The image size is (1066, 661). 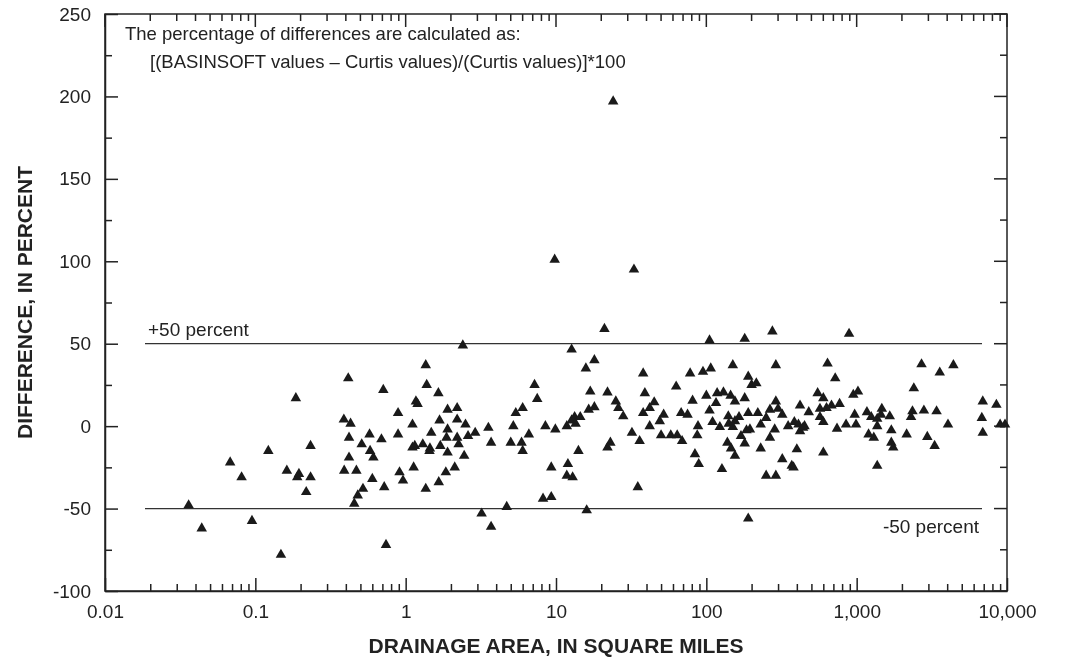 I want to click on x-tick-label: 0.1, so click(x=256, y=612).